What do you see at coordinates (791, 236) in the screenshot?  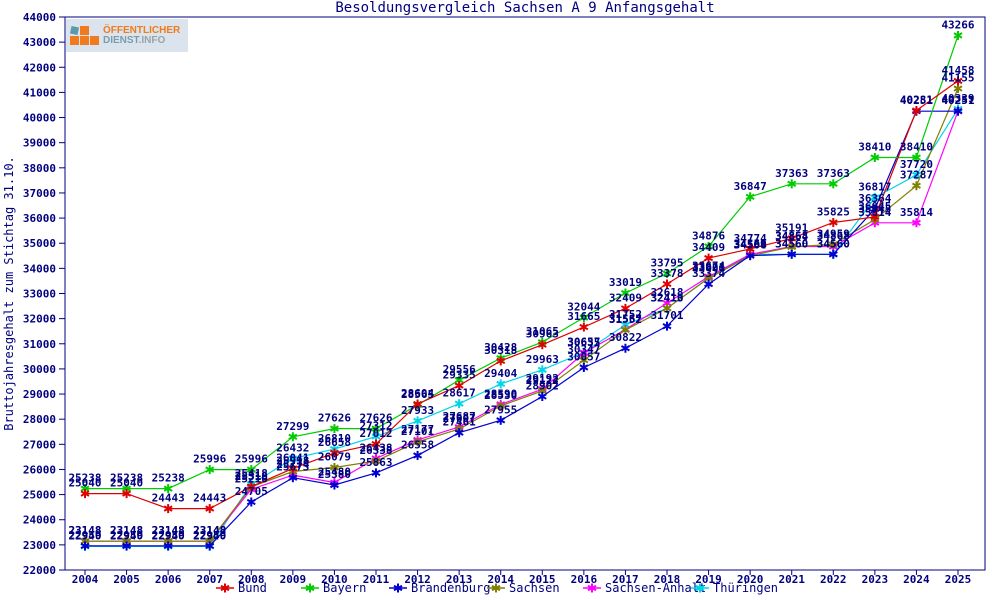 I see `data-point-label: 34868` at bounding box center [791, 236].